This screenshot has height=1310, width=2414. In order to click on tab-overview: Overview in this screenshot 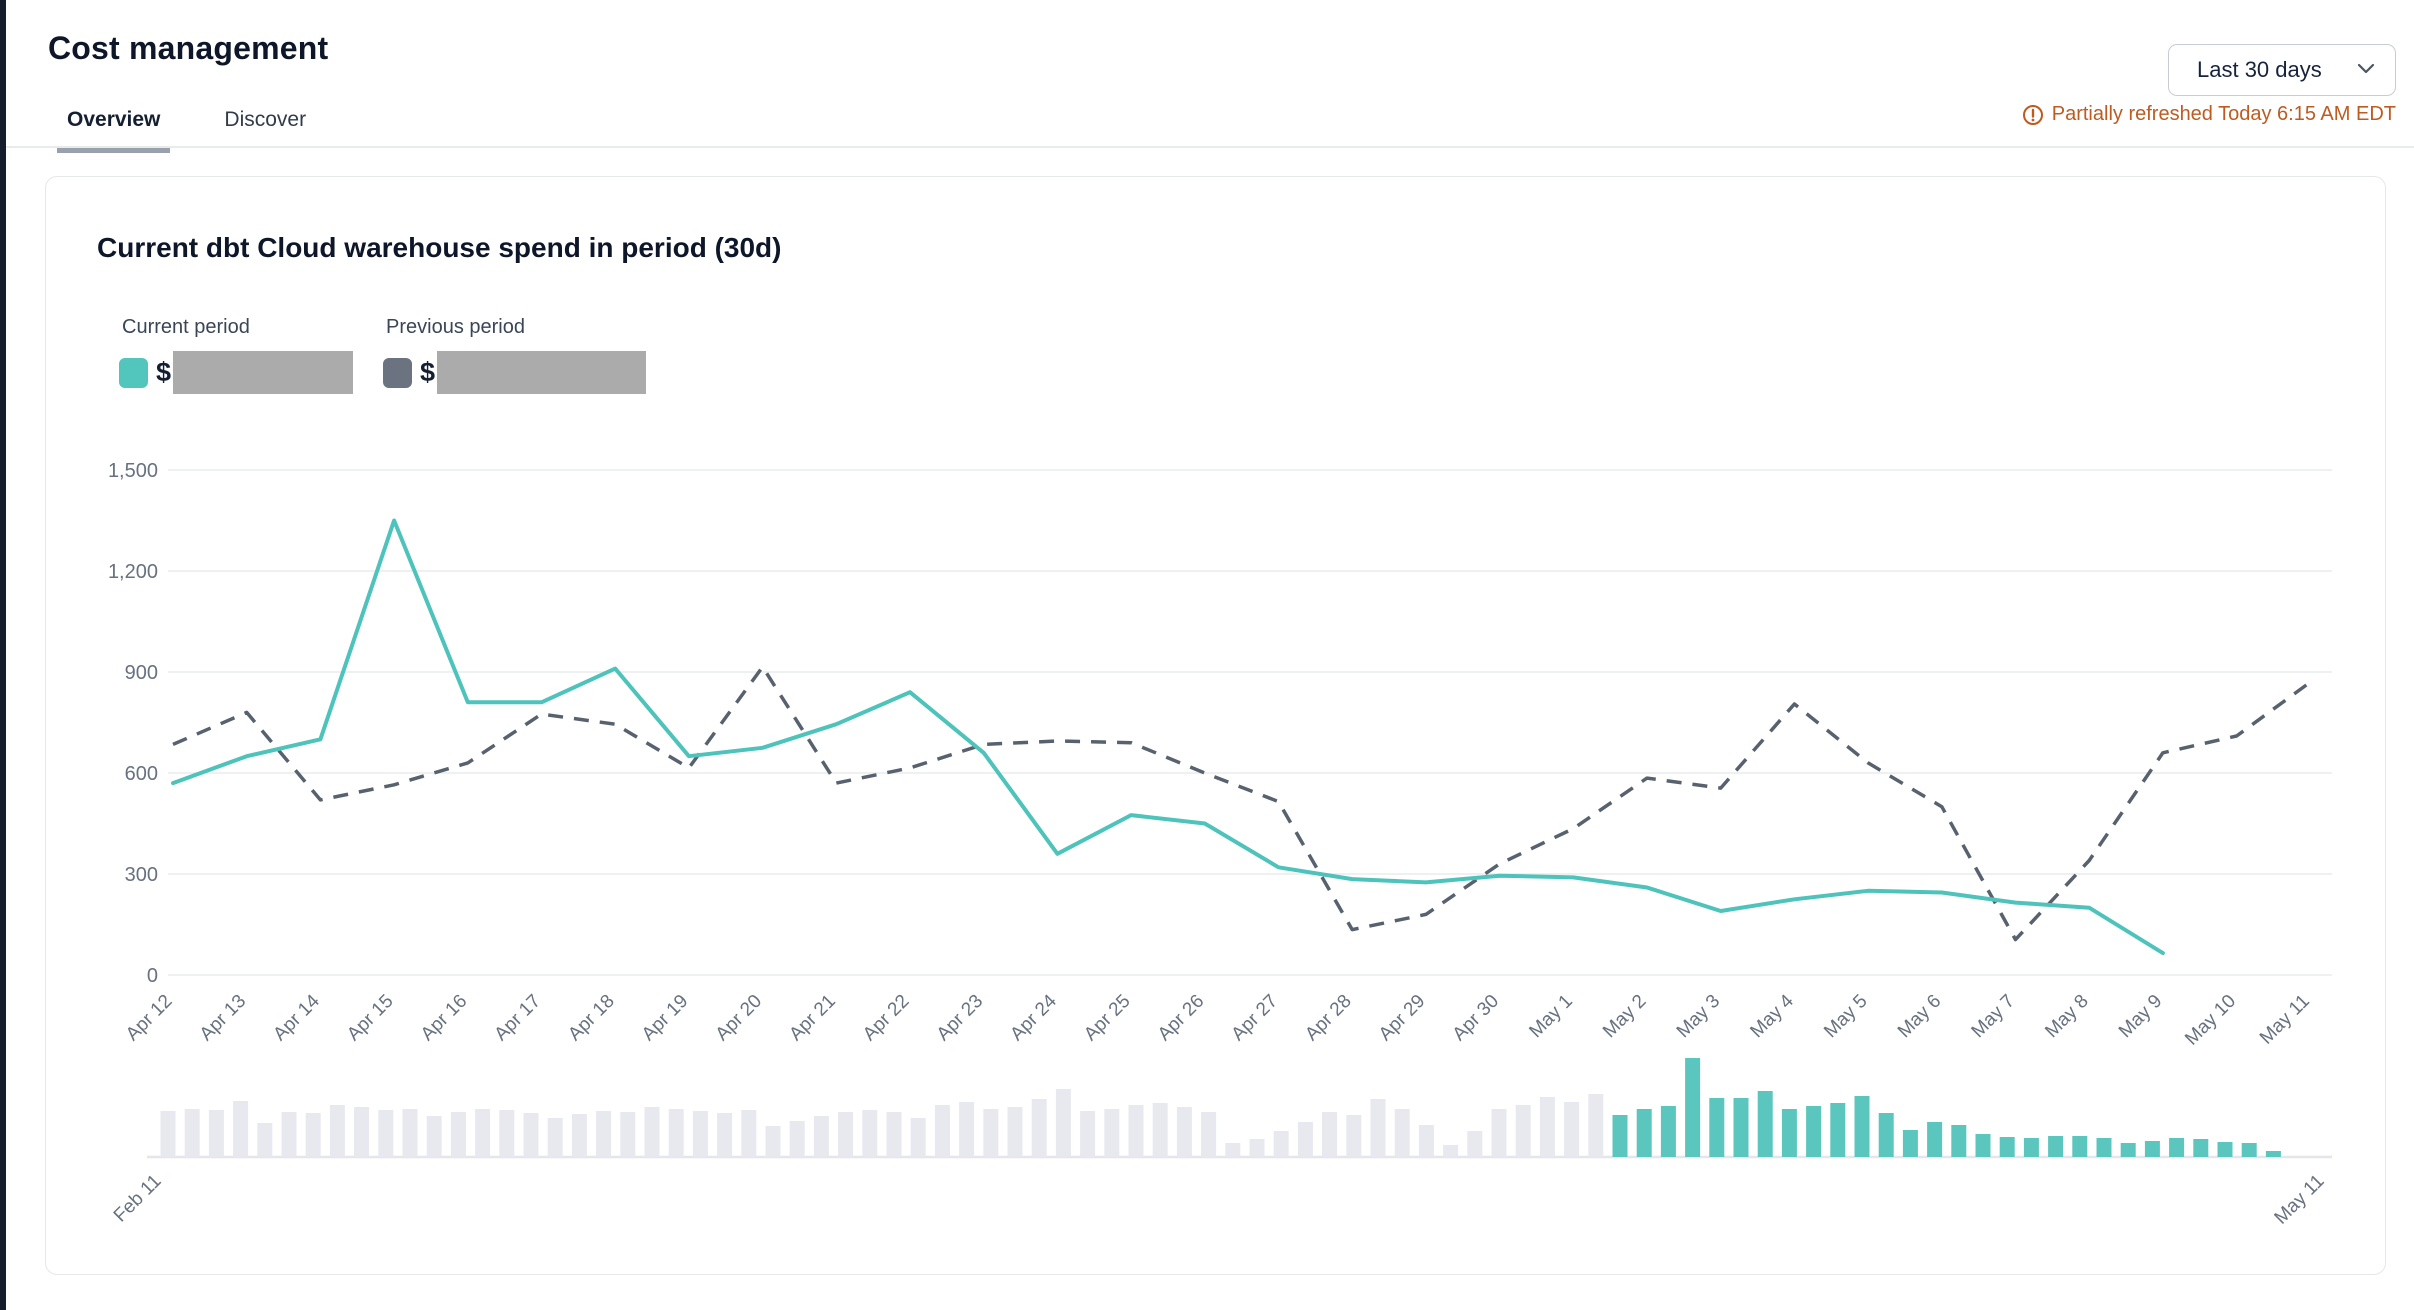, I will do `click(114, 126)`.